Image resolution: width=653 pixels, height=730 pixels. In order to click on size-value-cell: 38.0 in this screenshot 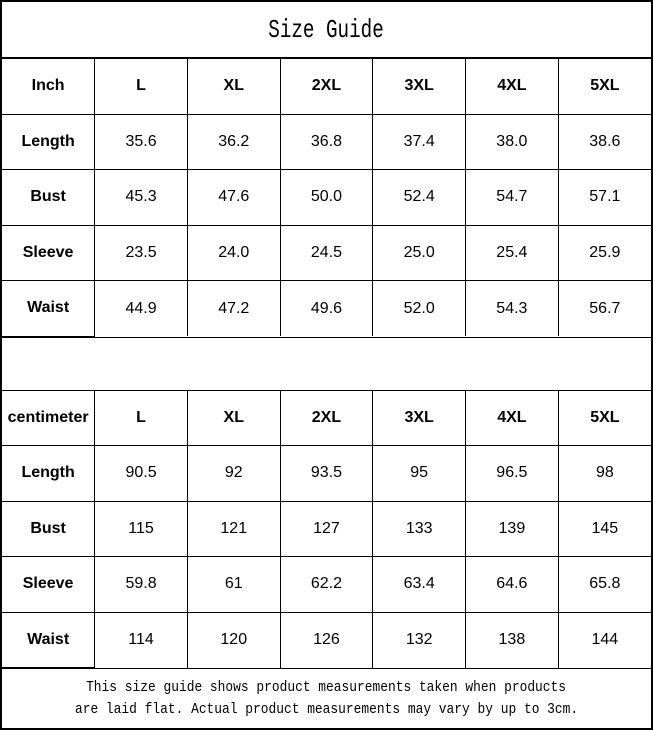, I will do `click(512, 141)`.